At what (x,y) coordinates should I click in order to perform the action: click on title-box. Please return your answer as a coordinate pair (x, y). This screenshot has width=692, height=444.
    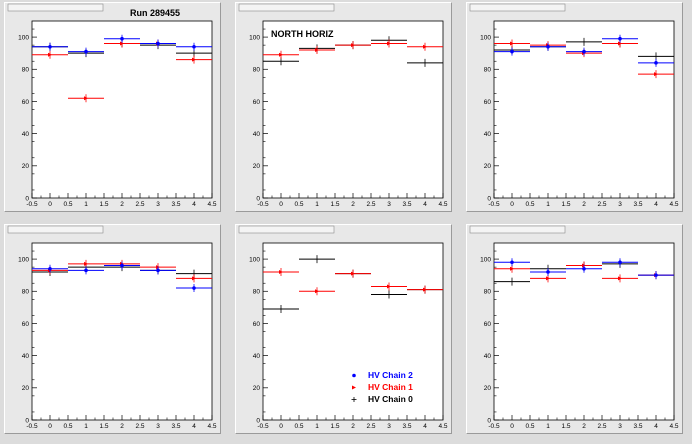
    Looking at the image, I should click on (517, 7).